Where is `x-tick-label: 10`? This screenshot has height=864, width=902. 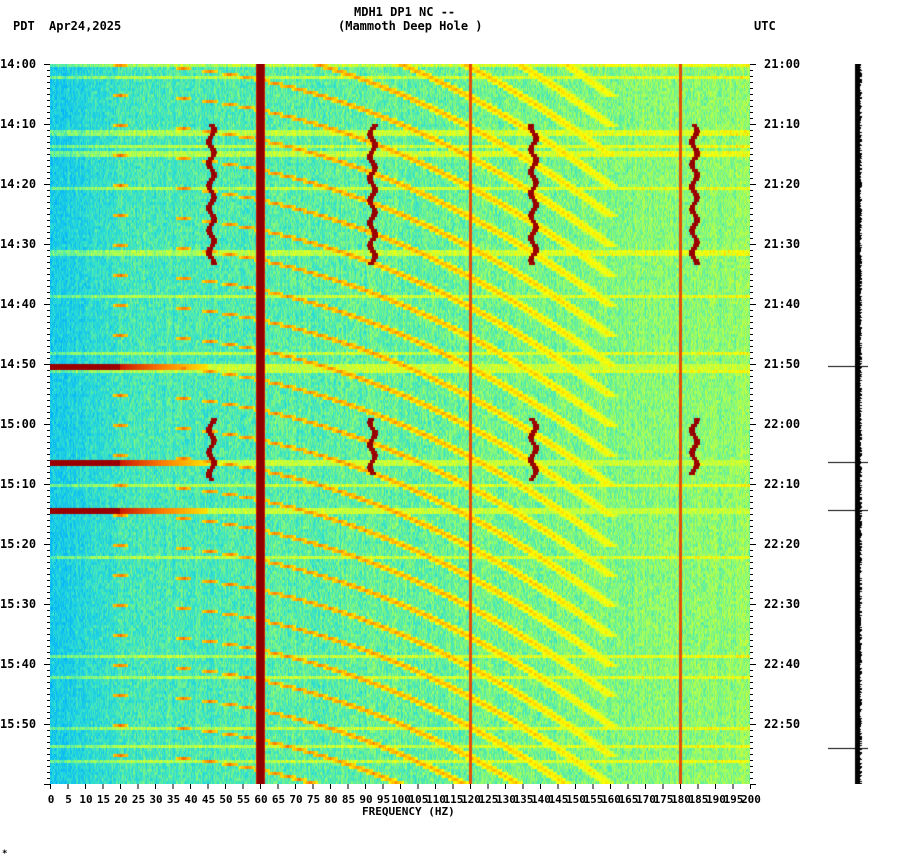 x-tick-label: 10 is located at coordinates (86, 799).